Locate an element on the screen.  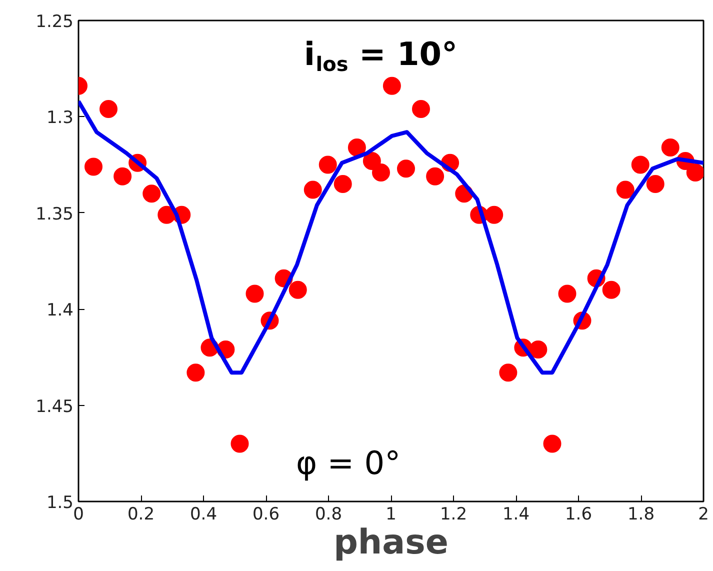
x-tick-label: 2 is located at coordinates (703, 514).